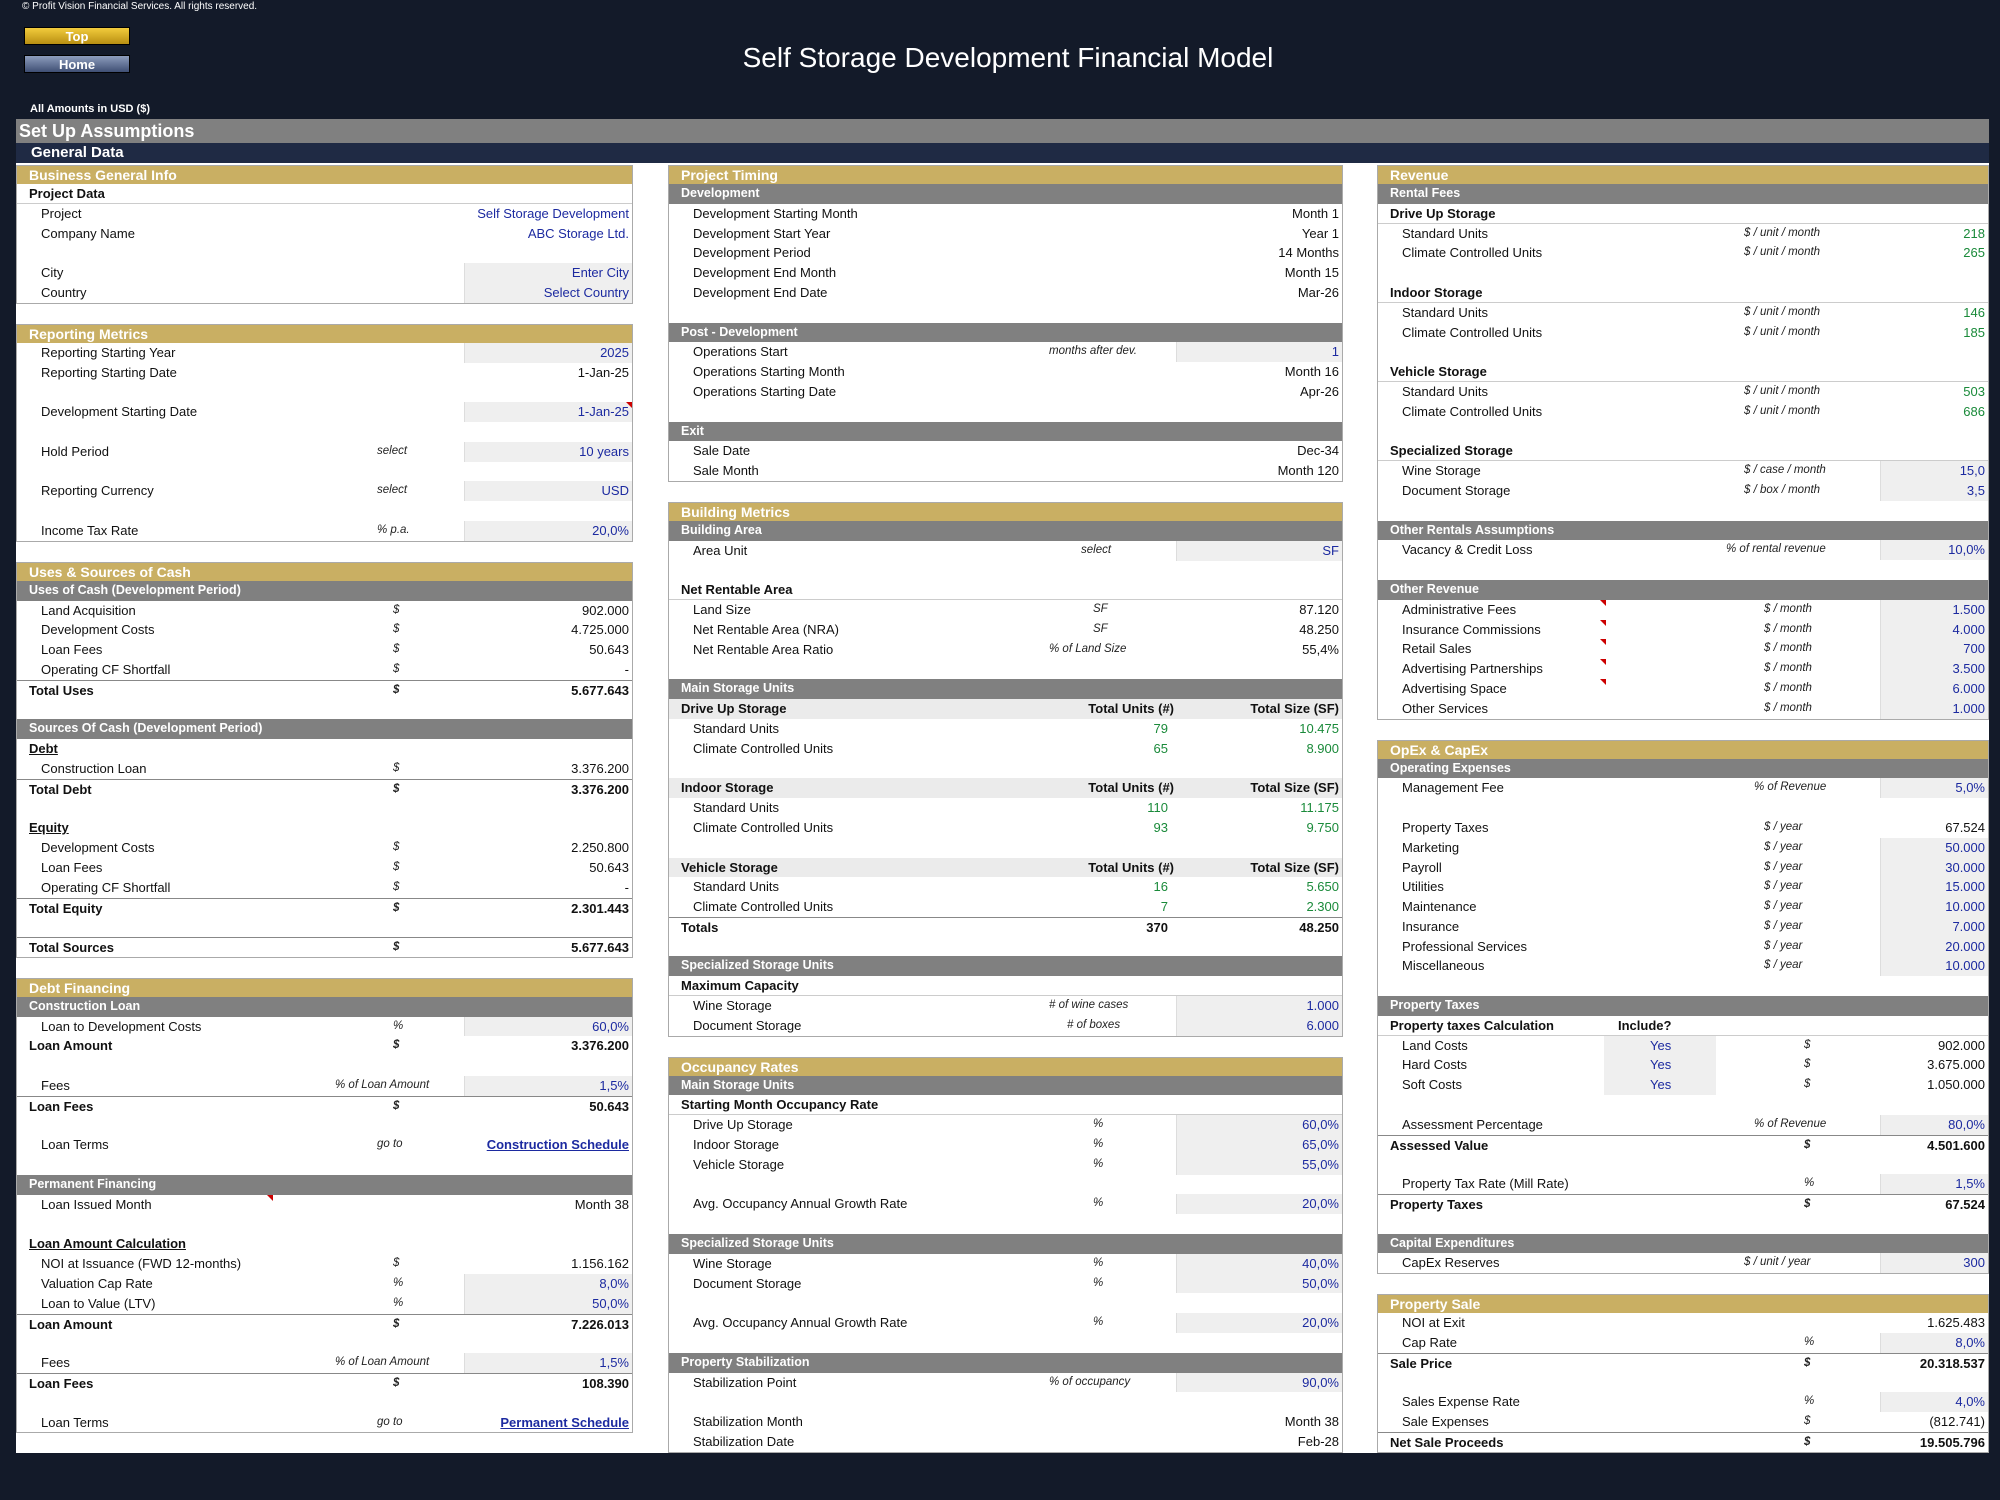 This screenshot has width=2000, height=1500. Describe the element at coordinates (604, 451) in the screenshot. I see `hold-select: 10 years` at that location.